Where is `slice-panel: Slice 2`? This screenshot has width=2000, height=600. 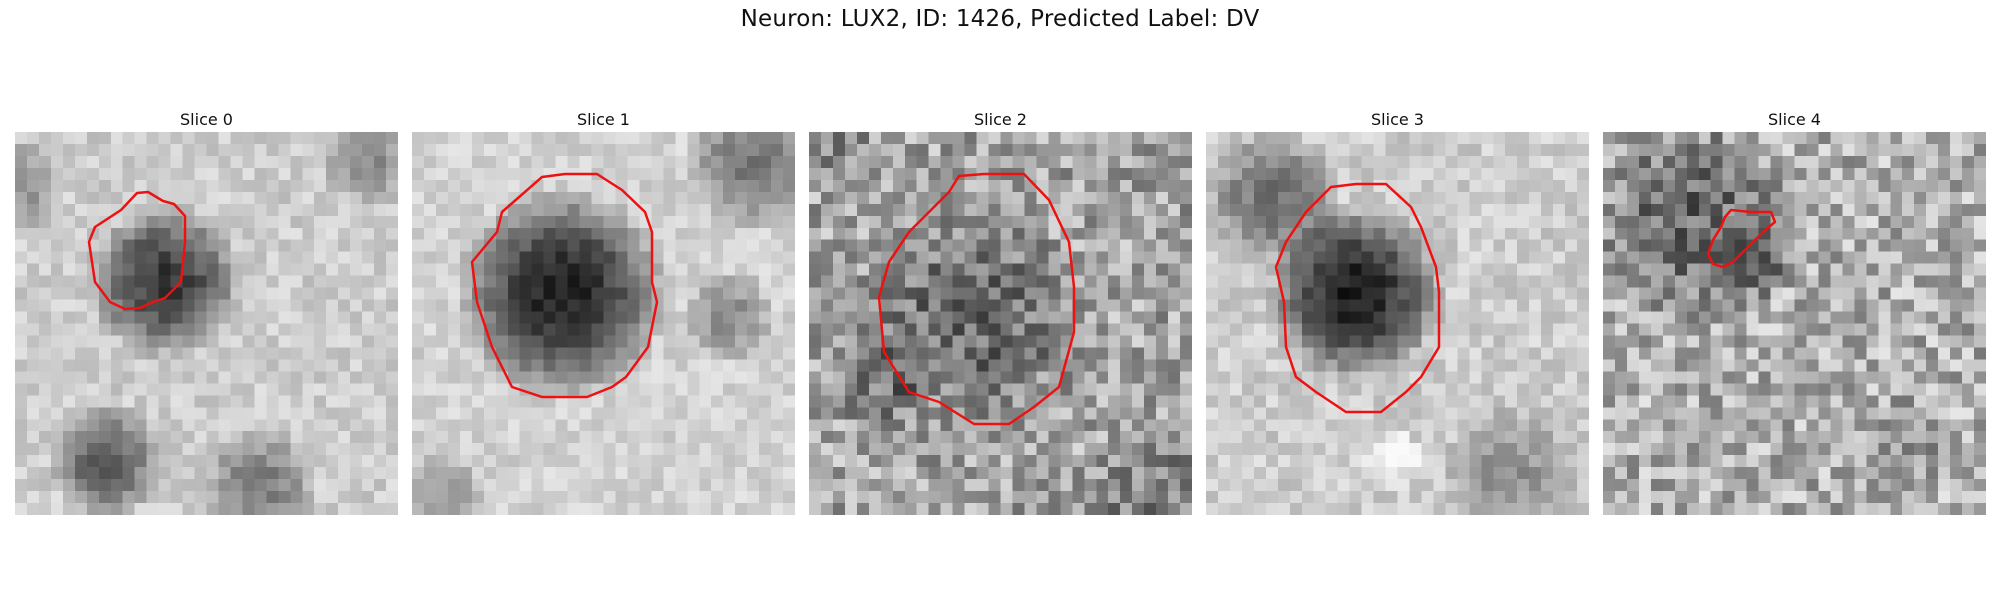
slice-panel: Slice 2 is located at coordinates (1000, 311).